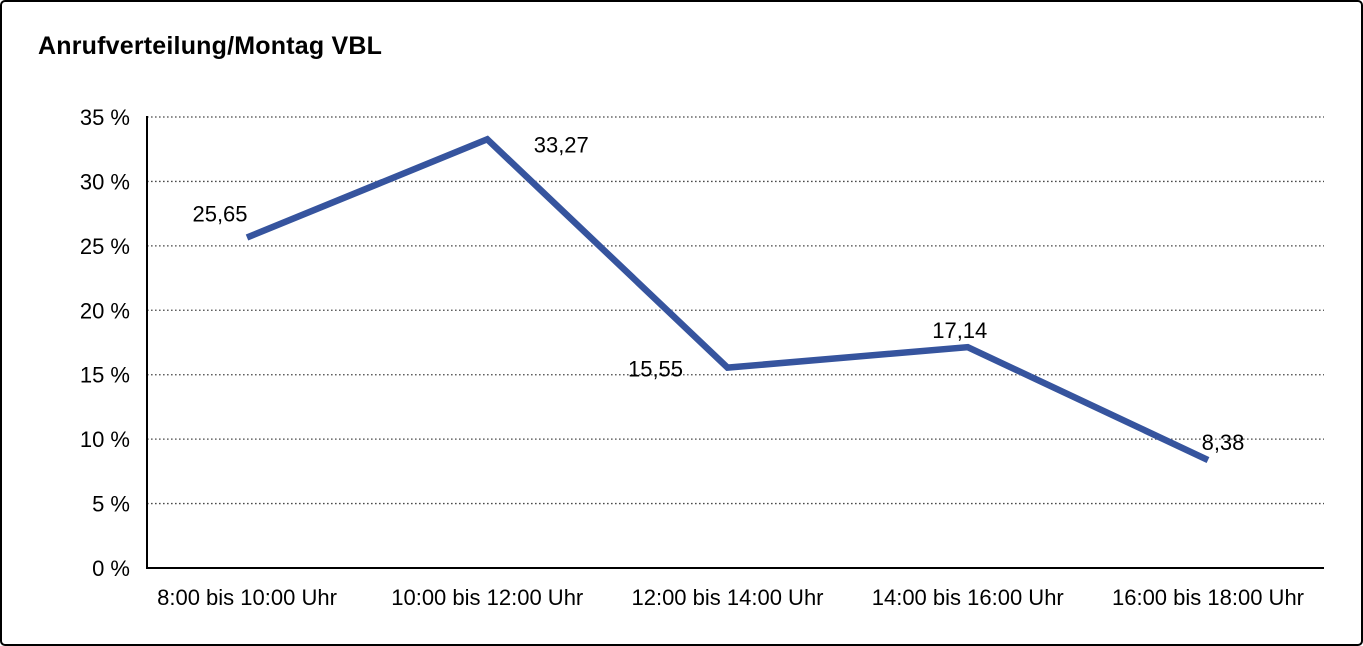  I want to click on y-tick-label: 15 %, so click(105, 375).